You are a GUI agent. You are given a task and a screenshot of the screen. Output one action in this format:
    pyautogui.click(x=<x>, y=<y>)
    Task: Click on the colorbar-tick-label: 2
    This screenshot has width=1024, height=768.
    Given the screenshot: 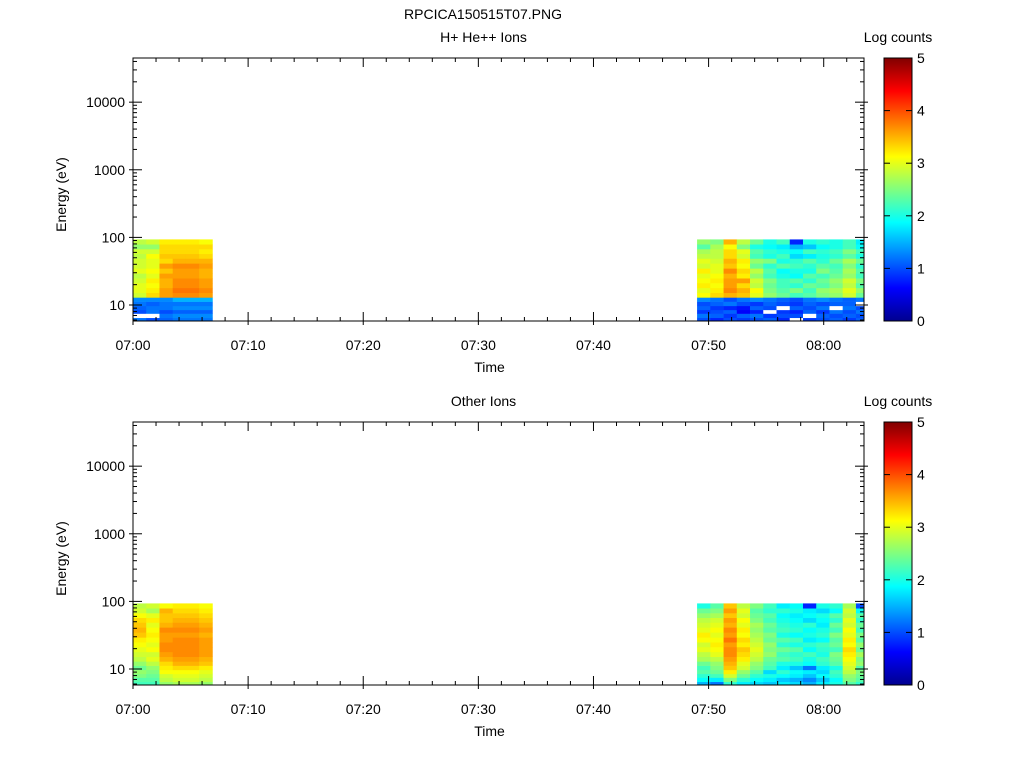 What is the action you would take?
    pyautogui.click(x=921, y=580)
    